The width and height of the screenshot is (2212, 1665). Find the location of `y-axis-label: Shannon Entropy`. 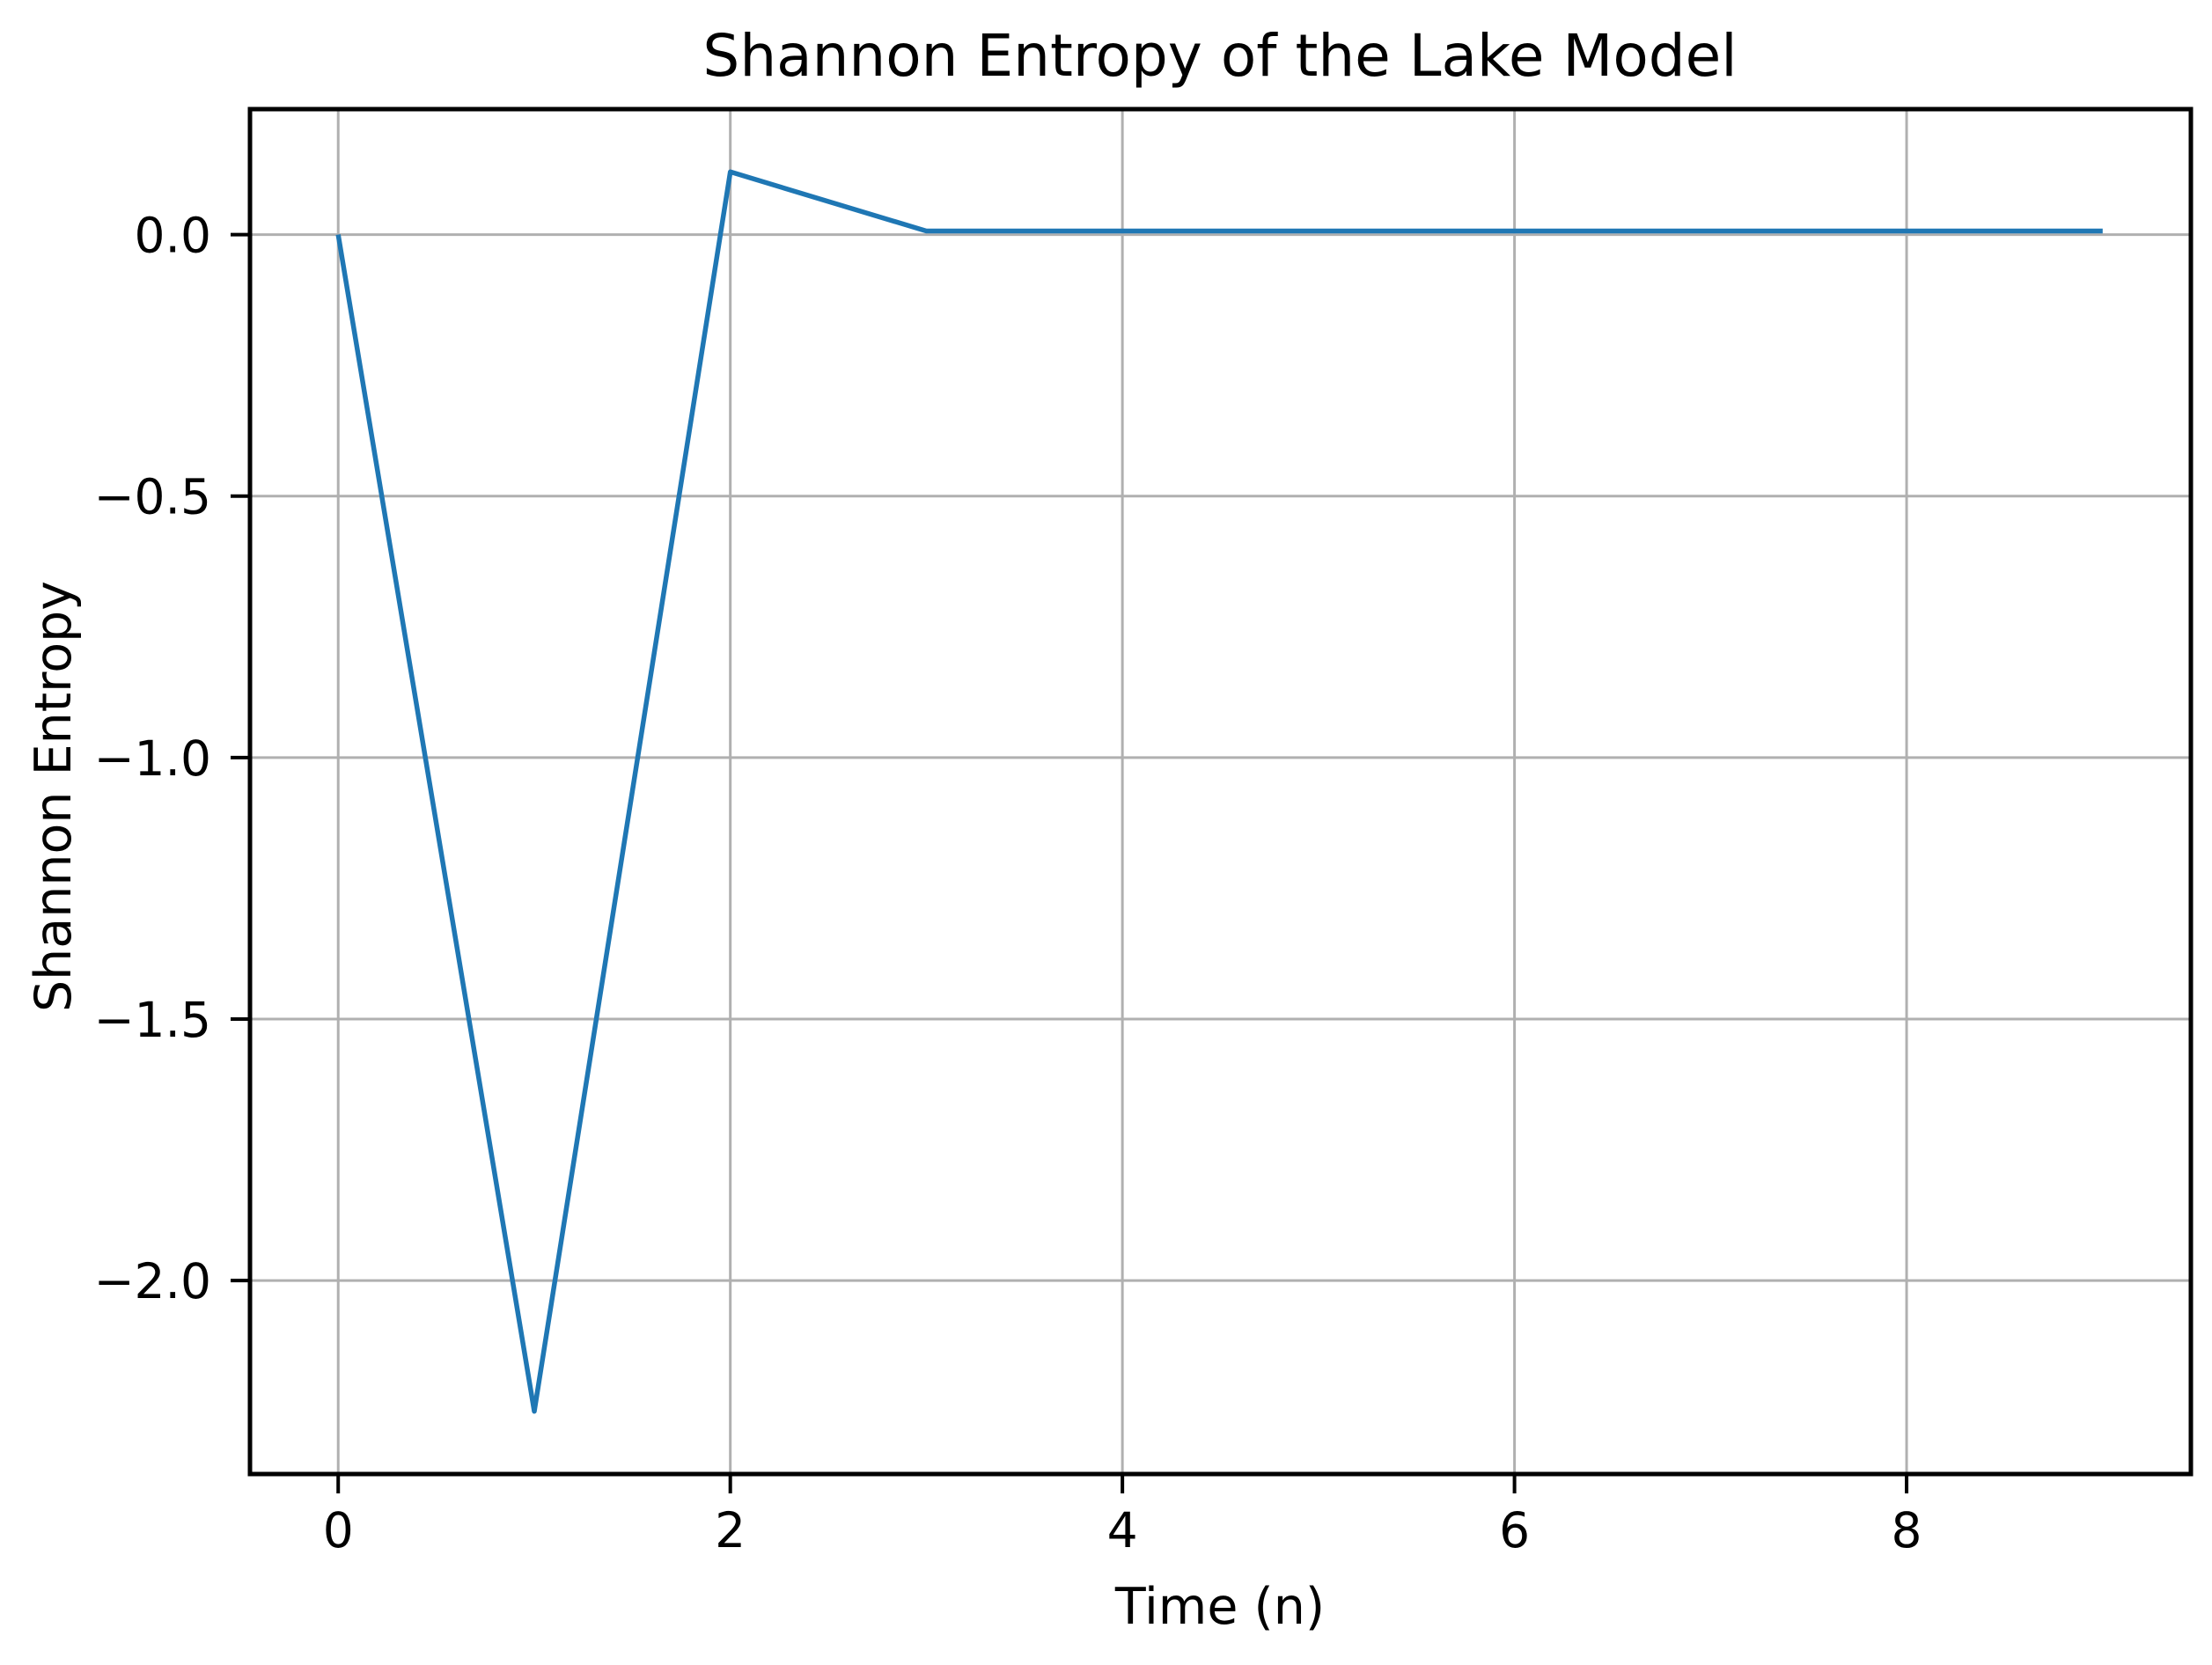

y-axis-label: Shannon Entropy is located at coordinates (54, 796).